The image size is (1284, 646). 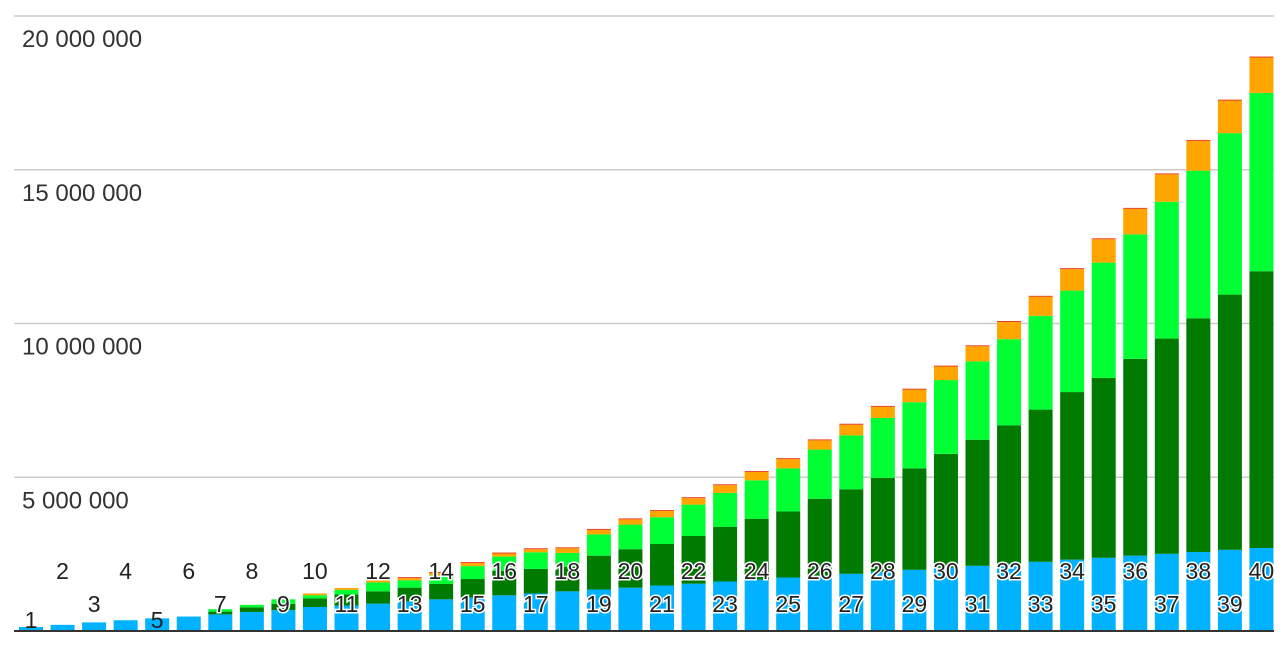 I want to click on x-tick-label: 31, so click(x=978, y=604).